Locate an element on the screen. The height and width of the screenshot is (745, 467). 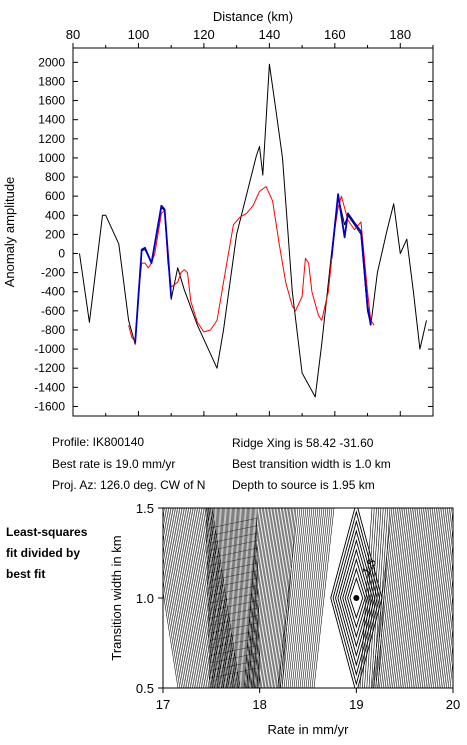
x-tick-label: 160 is located at coordinates (335, 34).